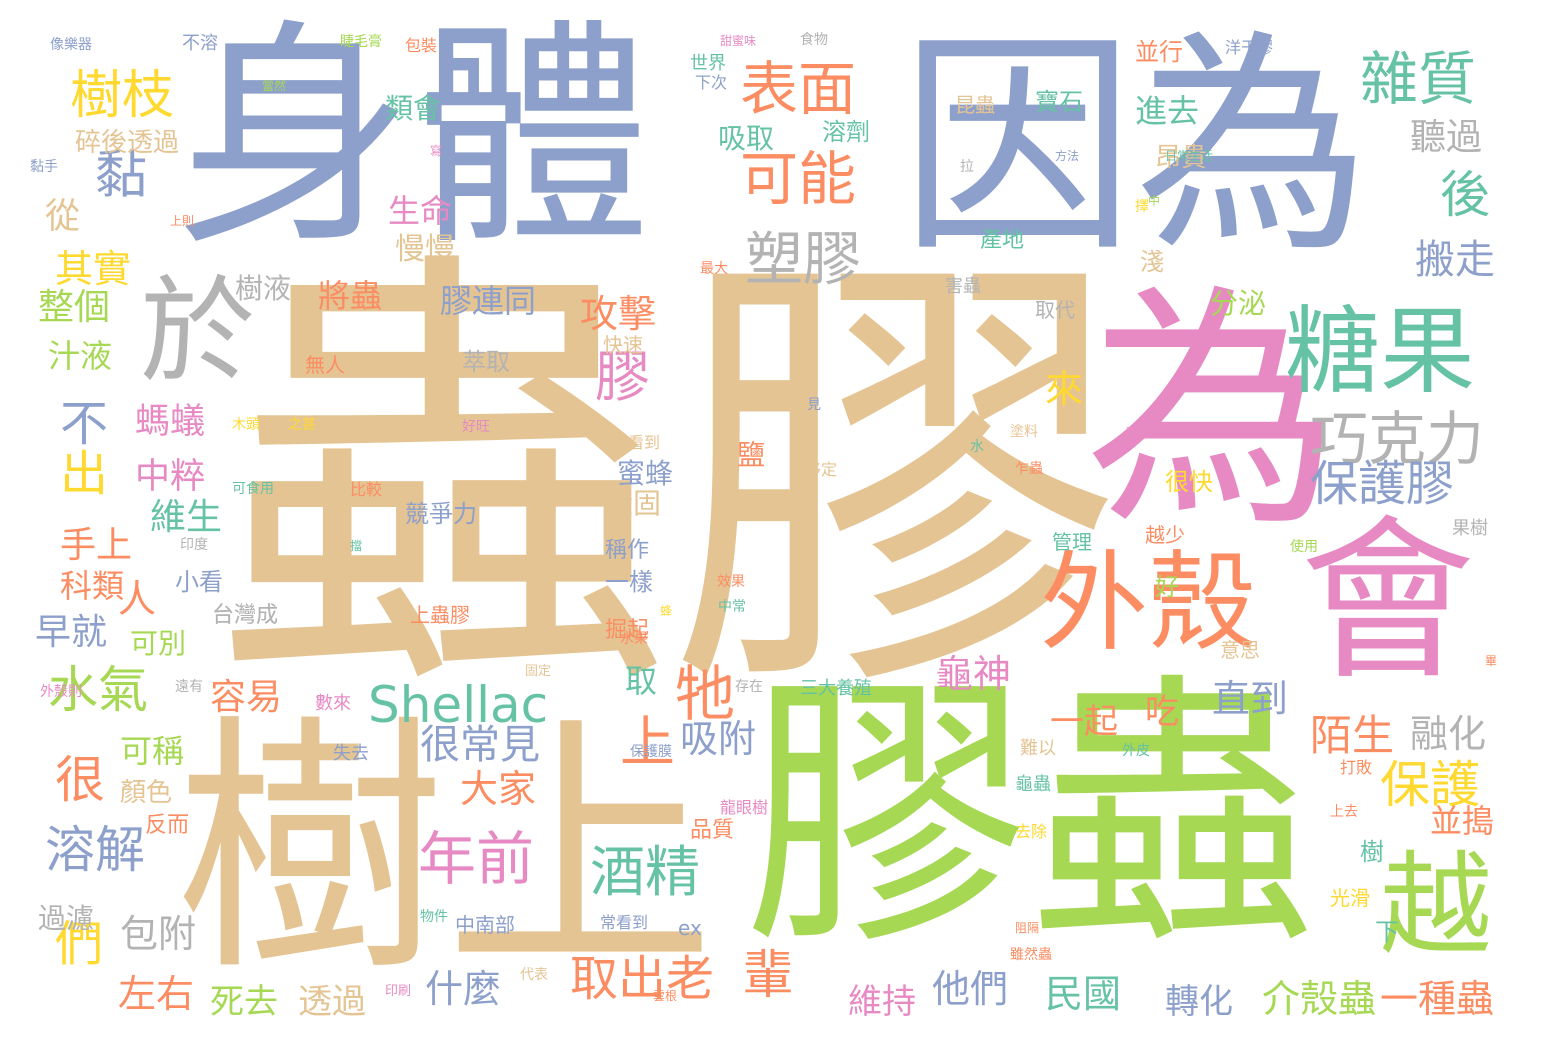  What do you see at coordinates (963, 286) in the screenshot?
I see `cloud-word-107: 害蟲` at bounding box center [963, 286].